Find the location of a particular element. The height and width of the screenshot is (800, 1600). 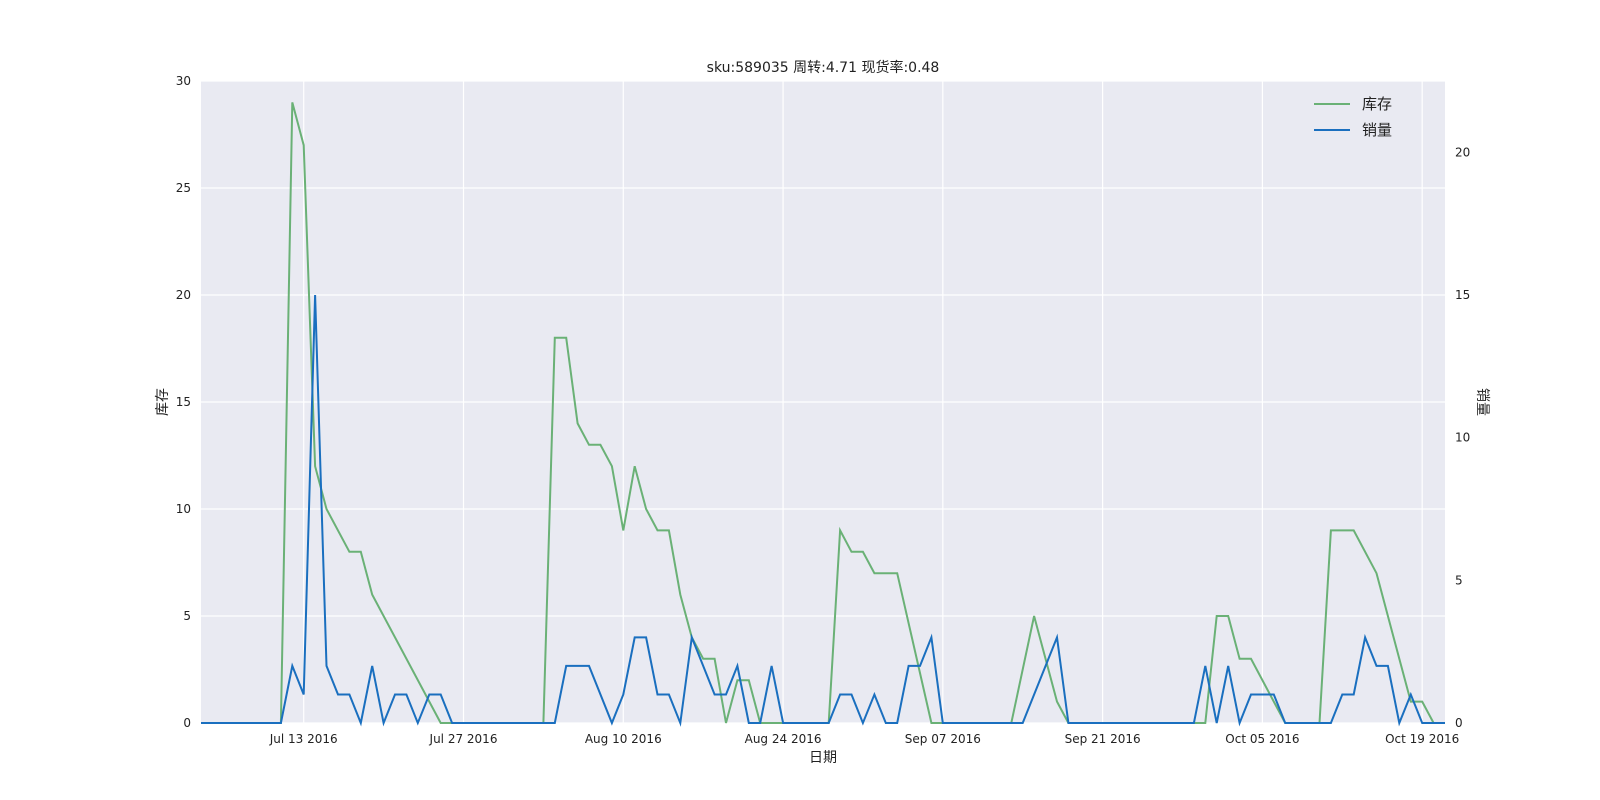

x-tick: Jul 13 2016 is located at coordinates (303, 739).